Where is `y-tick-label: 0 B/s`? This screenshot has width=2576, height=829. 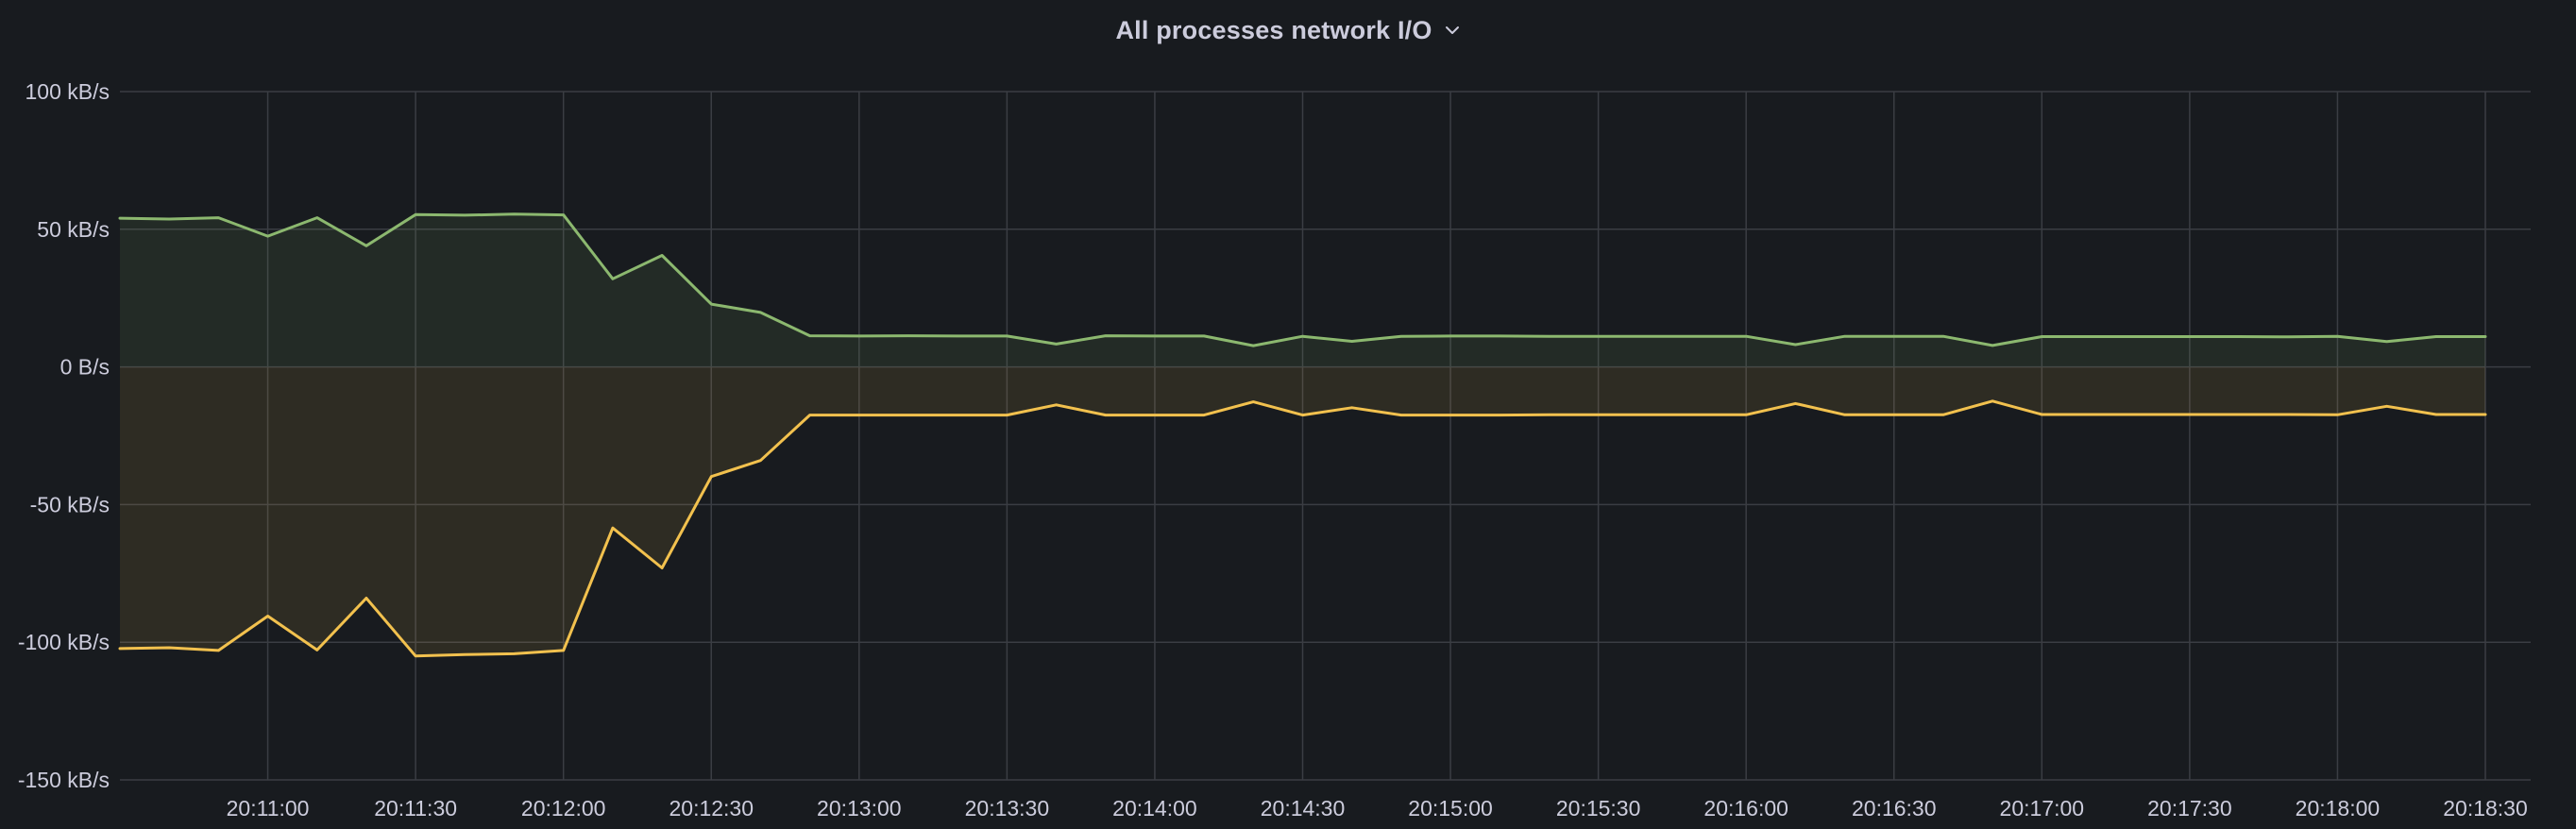 y-tick-label: 0 B/s is located at coordinates (85, 367).